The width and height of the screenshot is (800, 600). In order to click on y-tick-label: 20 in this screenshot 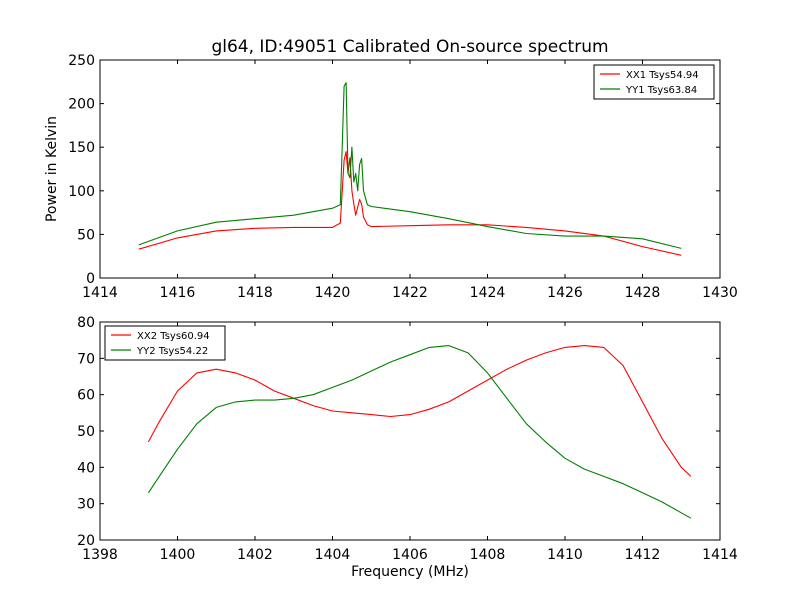, I will do `click(86, 541)`.